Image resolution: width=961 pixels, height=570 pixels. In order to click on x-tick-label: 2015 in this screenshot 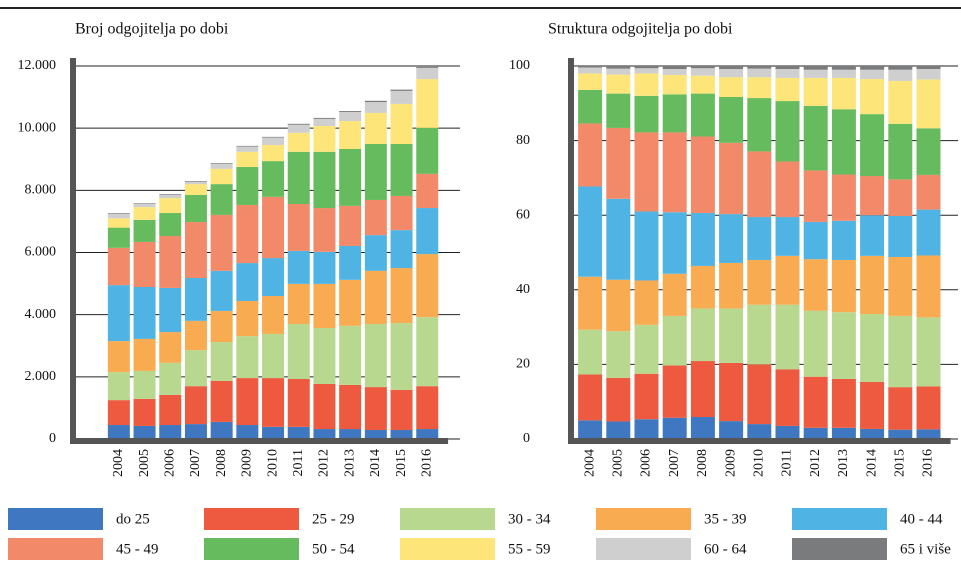, I will do `click(401, 463)`.